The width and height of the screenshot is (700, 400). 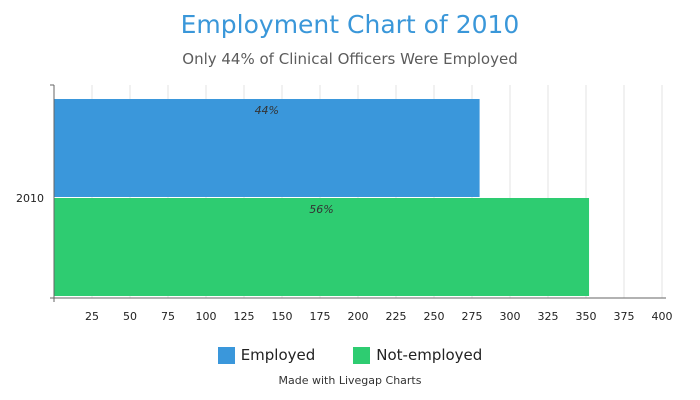 I want to click on legend-item-not-employed: Not-employed, so click(x=417, y=355).